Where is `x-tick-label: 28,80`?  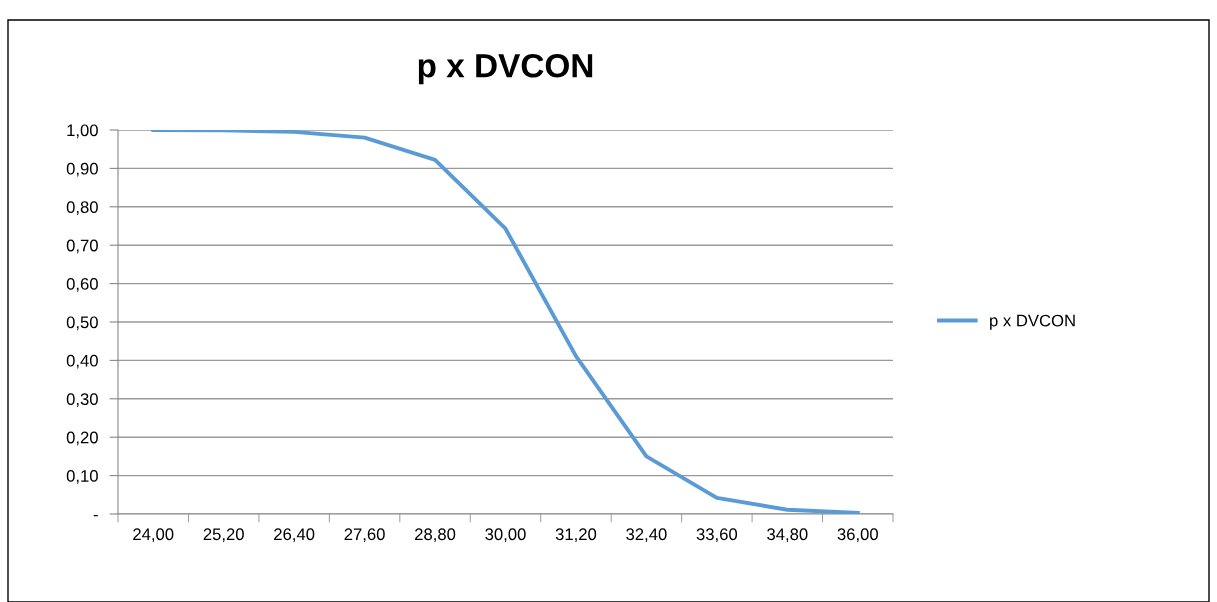
x-tick-label: 28,80 is located at coordinates (435, 535).